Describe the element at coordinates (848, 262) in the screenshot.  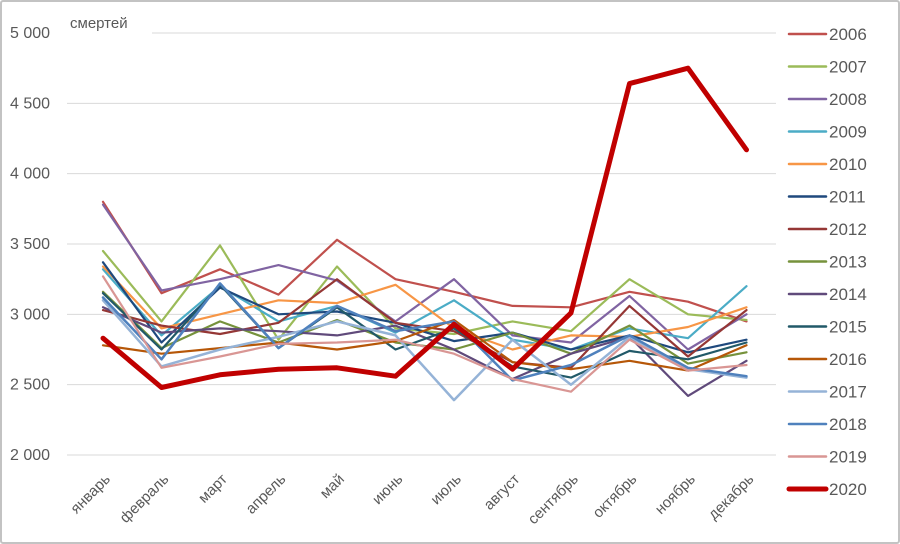
I see `legend-label-2013: 2013` at that location.